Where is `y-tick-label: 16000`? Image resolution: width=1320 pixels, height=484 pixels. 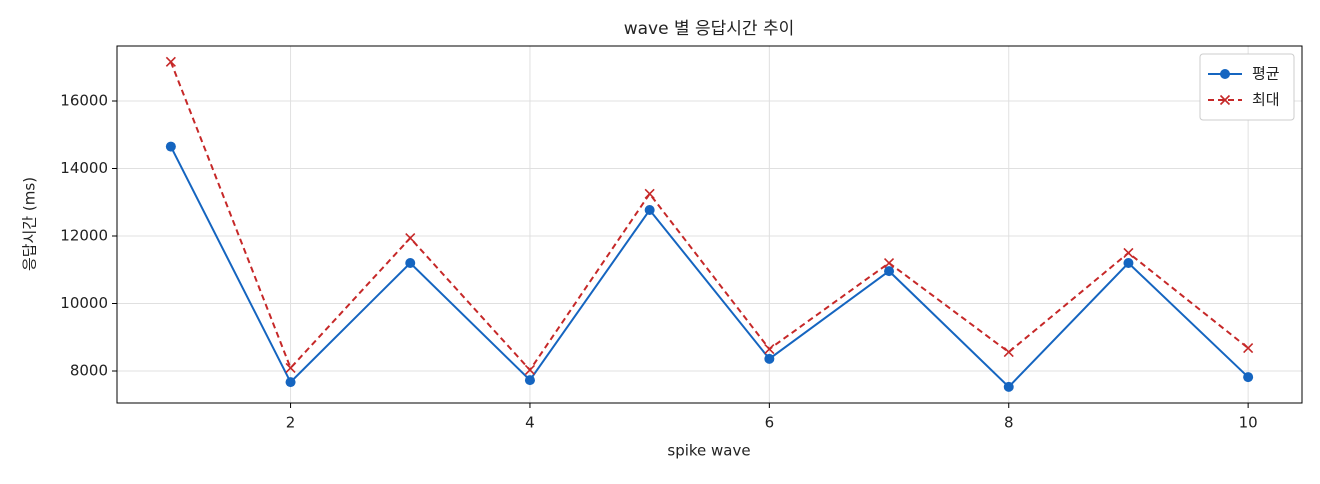
y-tick-label: 16000 is located at coordinates (84, 101).